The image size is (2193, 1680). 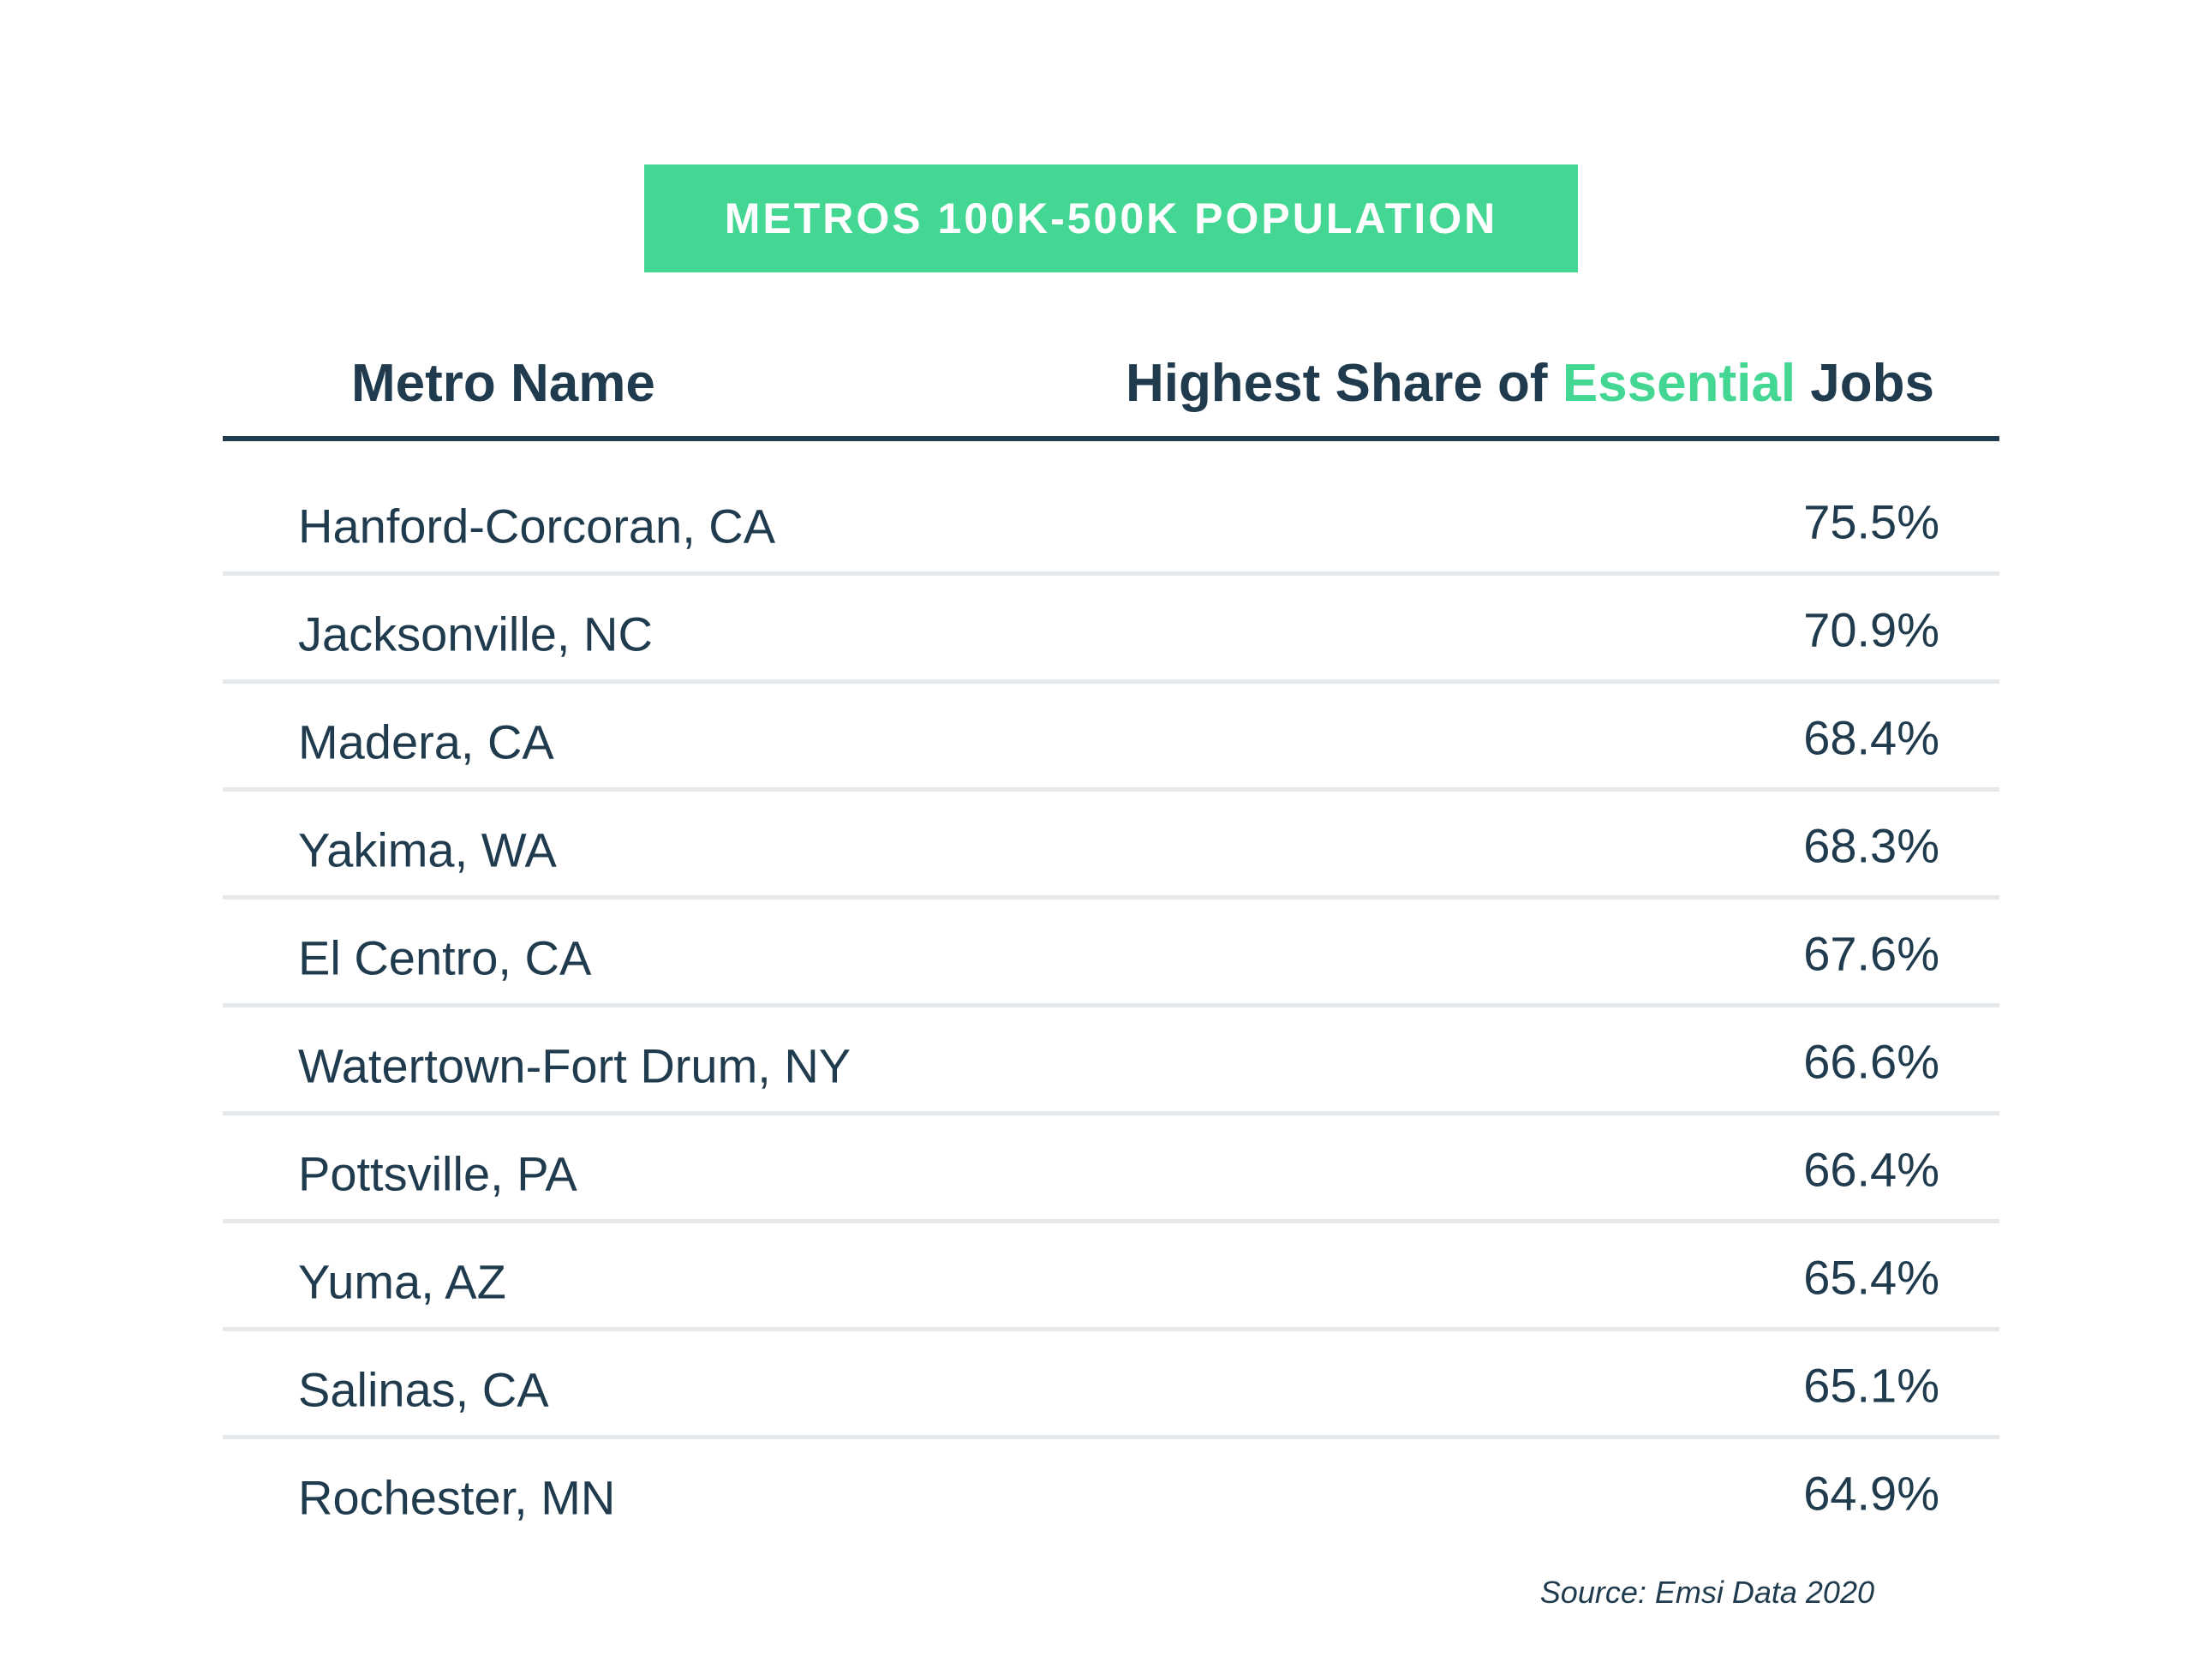 What do you see at coordinates (1871, 1385) in the screenshot?
I see `share-value-cell: 65.1%` at bounding box center [1871, 1385].